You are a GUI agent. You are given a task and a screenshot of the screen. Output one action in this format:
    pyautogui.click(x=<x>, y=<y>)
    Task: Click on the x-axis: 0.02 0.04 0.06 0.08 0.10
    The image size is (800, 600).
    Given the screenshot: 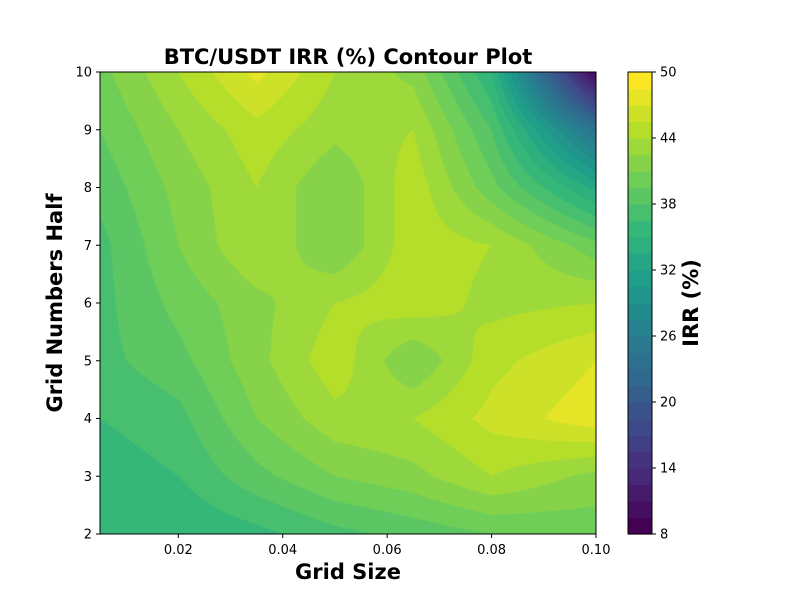 What is the action you would take?
    pyautogui.click(x=387, y=546)
    